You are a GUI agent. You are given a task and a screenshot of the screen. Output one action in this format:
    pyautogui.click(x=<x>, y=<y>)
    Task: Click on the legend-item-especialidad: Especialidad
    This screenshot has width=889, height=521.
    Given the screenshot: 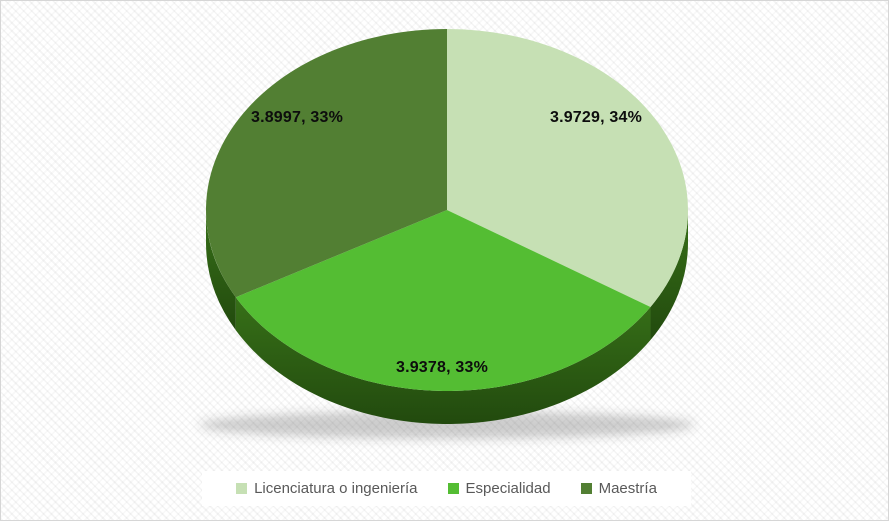 What is the action you would take?
    pyautogui.click(x=499, y=488)
    